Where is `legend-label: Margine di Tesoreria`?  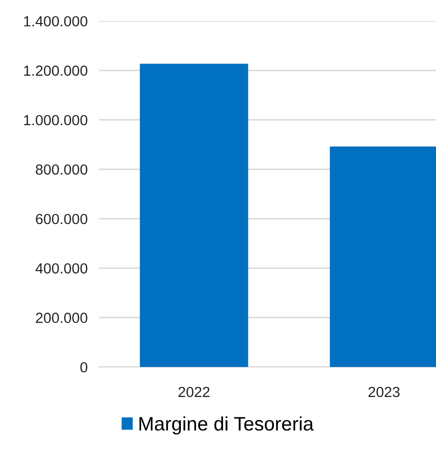 legend-label: Margine di Tesoreria is located at coordinates (226, 425).